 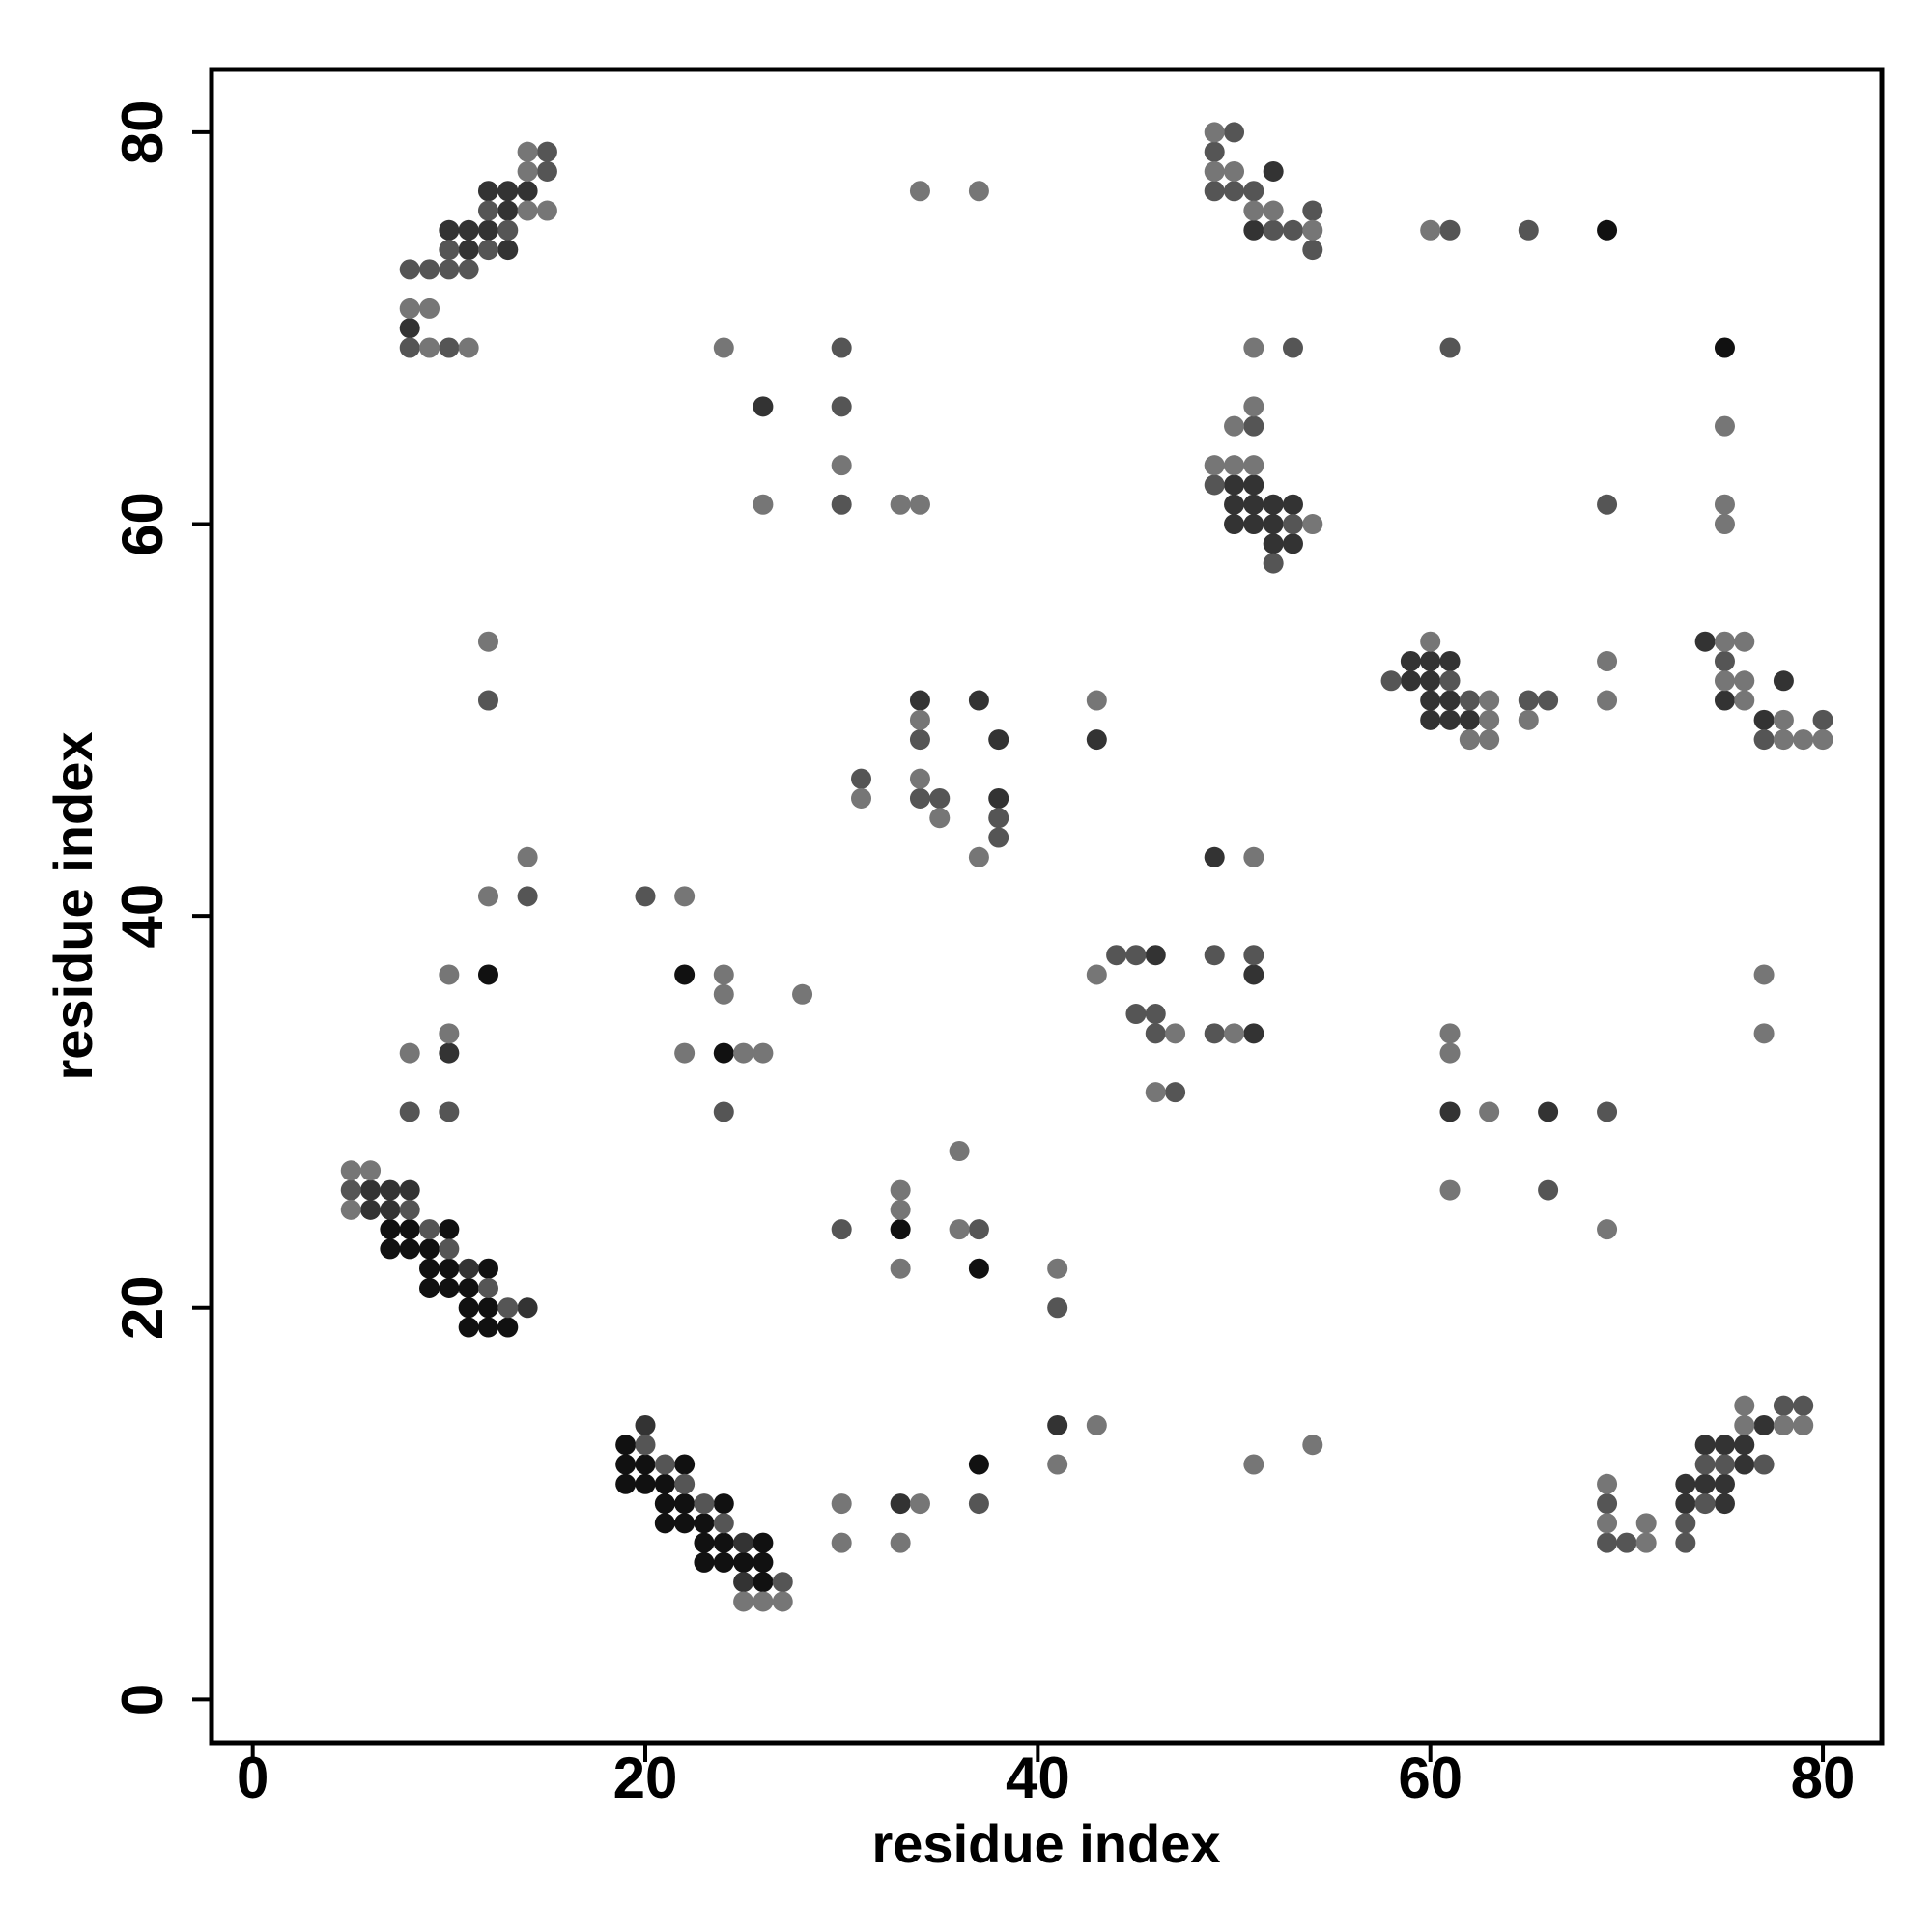 I want to click on y-tick-label: 0, so click(x=142, y=1700).